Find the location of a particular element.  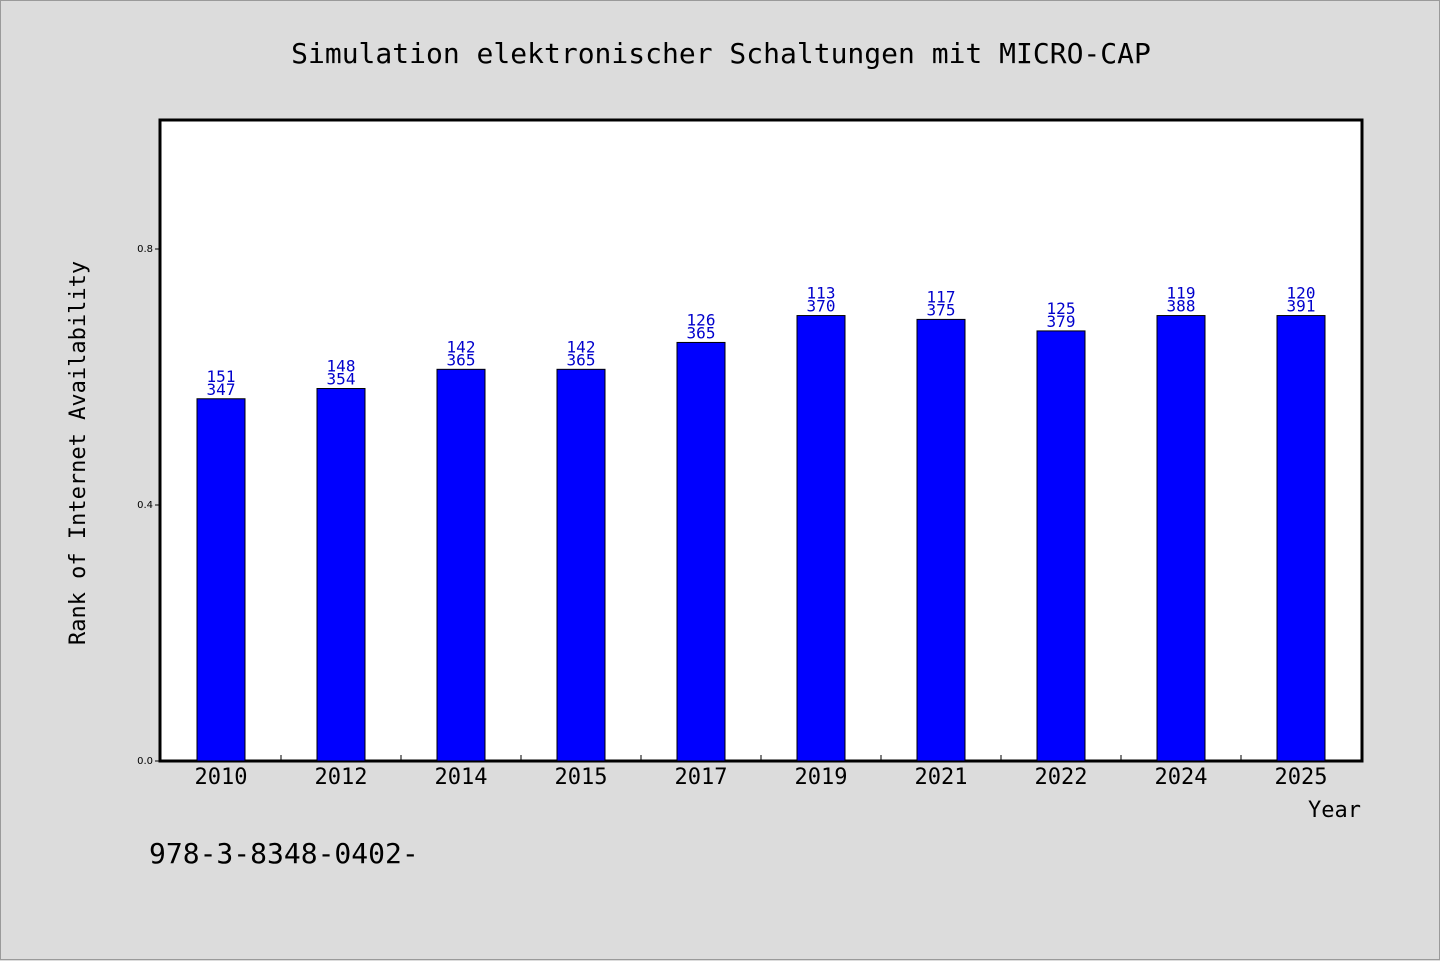

data-label-bottom: 354 is located at coordinates (341, 379).